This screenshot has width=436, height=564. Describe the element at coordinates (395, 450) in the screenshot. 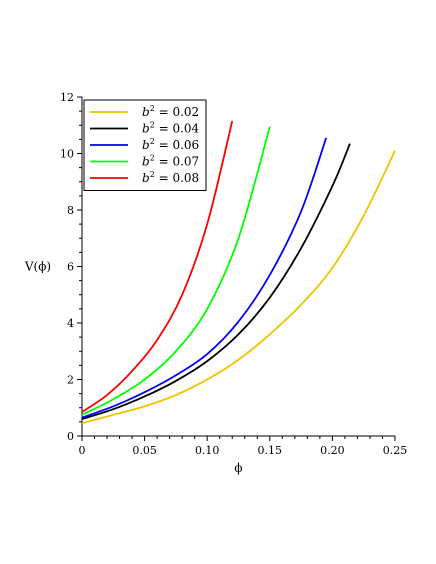

I see `x-tick-label: 0.25` at that location.